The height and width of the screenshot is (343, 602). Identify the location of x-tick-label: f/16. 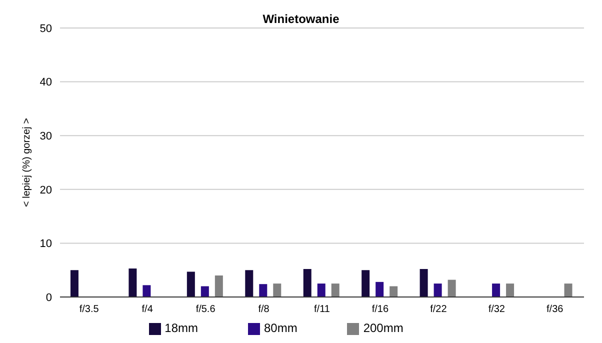
(380, 310).